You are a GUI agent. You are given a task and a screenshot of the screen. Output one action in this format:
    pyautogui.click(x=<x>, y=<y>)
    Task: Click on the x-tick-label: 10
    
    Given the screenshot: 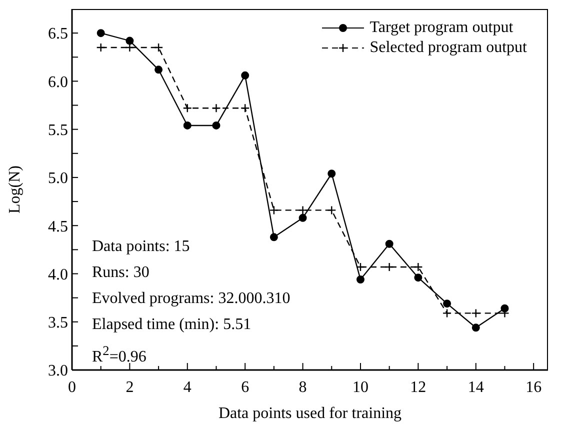 What is the action you would take?
    pyautogui.click(x=360, y=387)
    